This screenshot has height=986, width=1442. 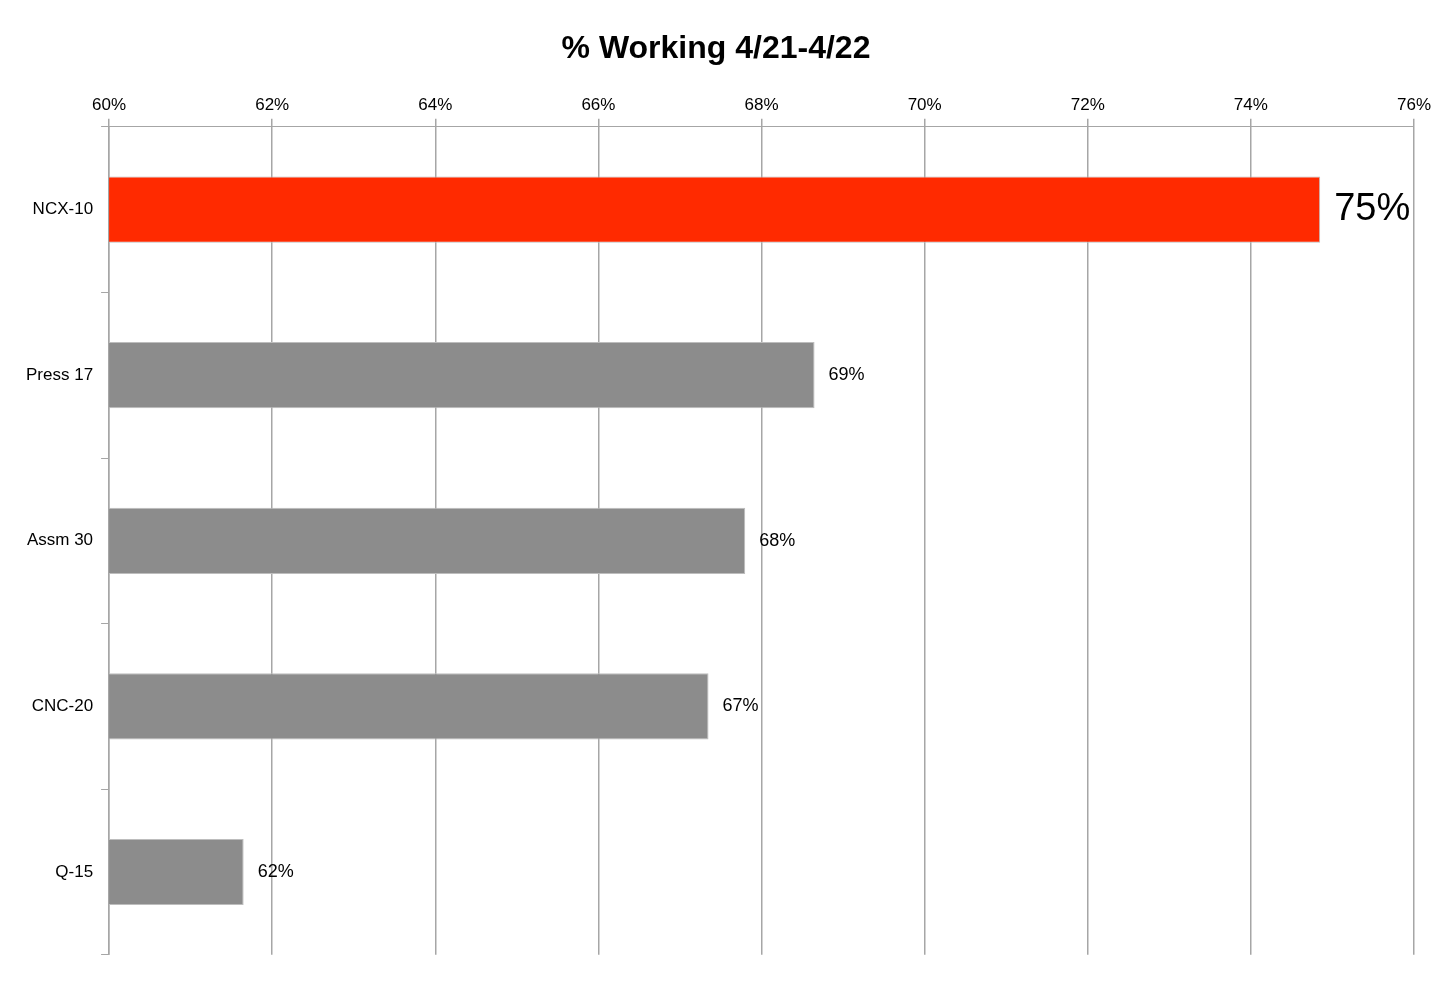 What do you see at coordinates (740, 705) in the screenshot?
I see `data-label: 67%` at bounding box center [740, 705].